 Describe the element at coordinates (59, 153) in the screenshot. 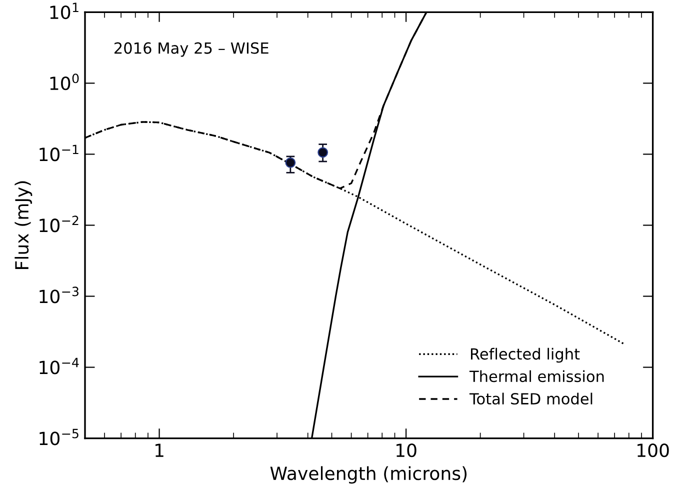

I see `y-tick-label: 10$^{−1}$` at that location.